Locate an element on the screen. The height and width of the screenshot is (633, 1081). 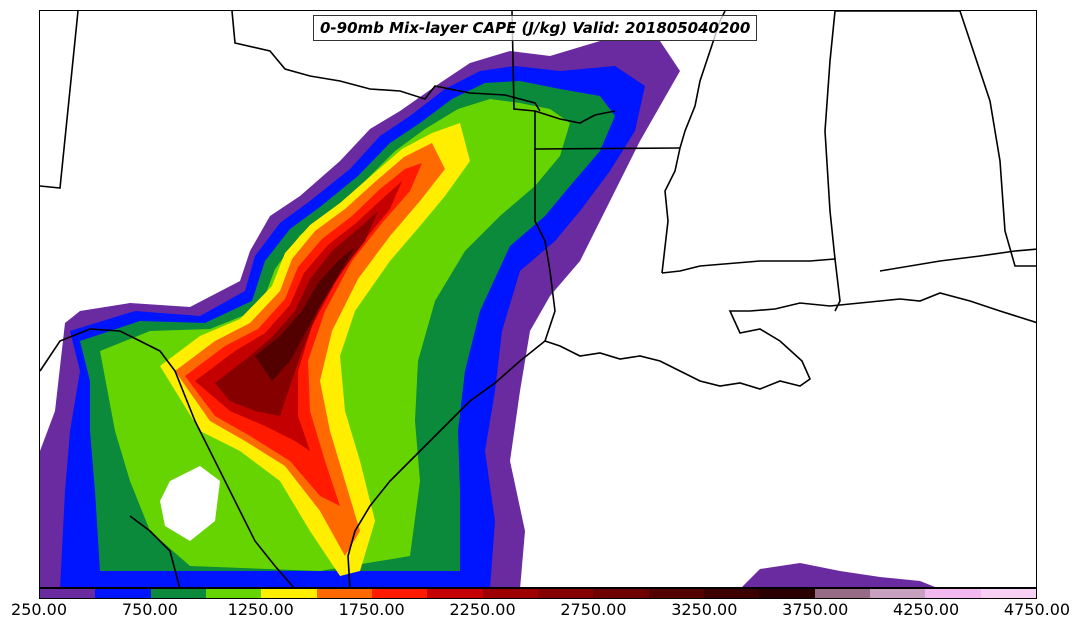
boundary-mexico-south is located at coordinates (155, 551).